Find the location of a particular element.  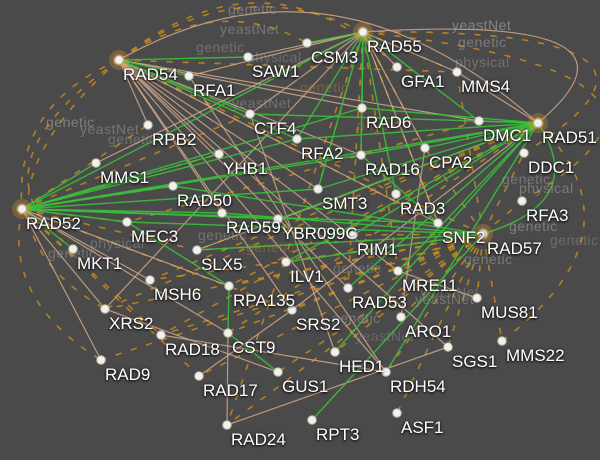

node-label-CSM3: CSM3 is located at coordinates (334, 57).